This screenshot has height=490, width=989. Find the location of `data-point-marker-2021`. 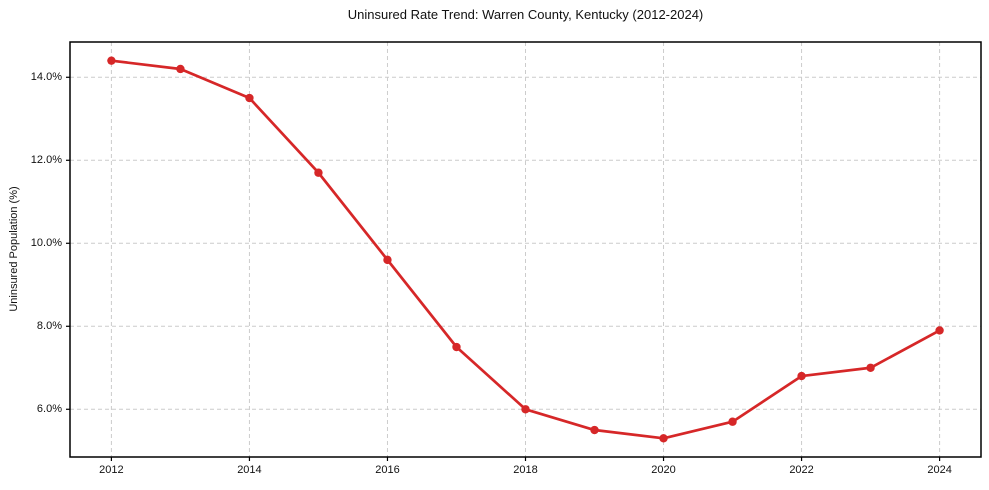

data-point-marker-2021 is located at coordinates (732, 421).